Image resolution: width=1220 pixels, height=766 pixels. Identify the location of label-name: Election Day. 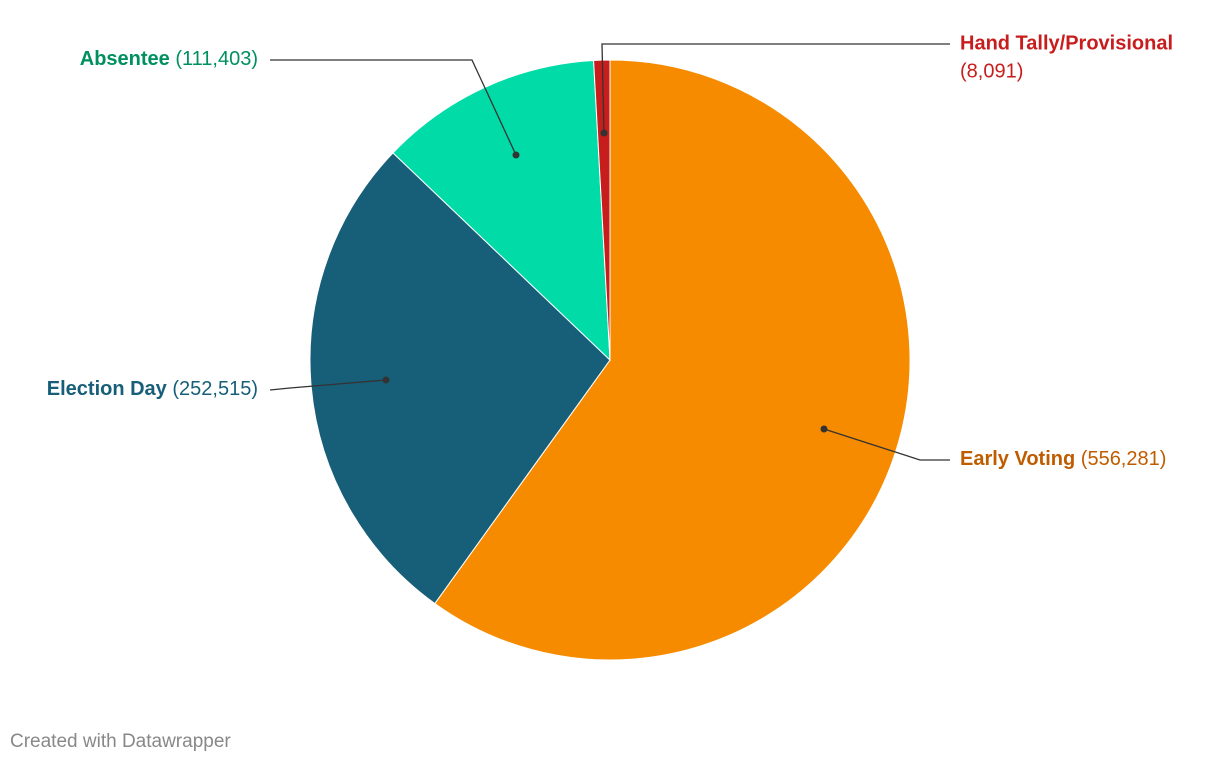
(107, 389).